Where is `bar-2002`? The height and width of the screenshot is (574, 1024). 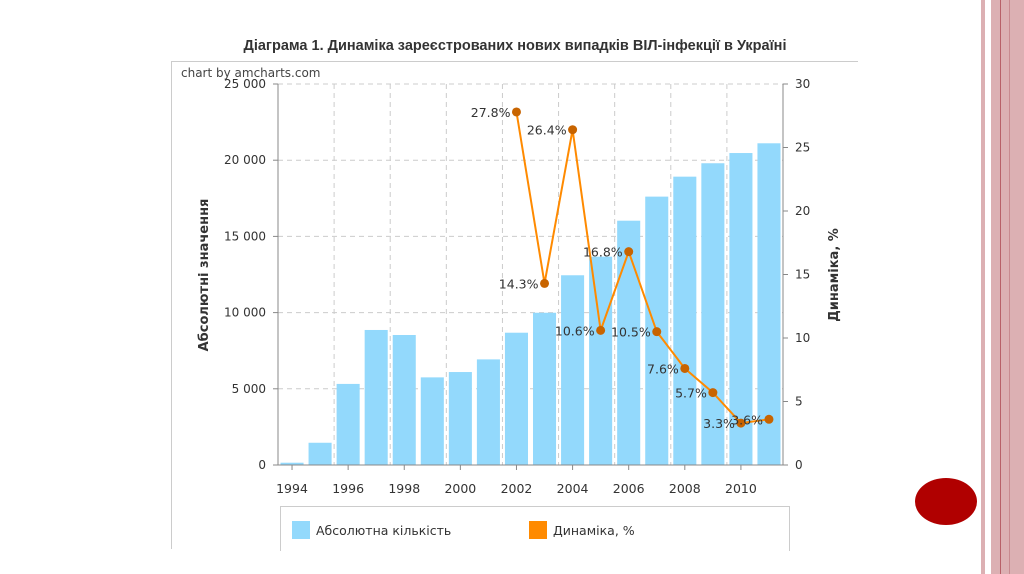 bar-2002 is located at coordinates (516, 398).